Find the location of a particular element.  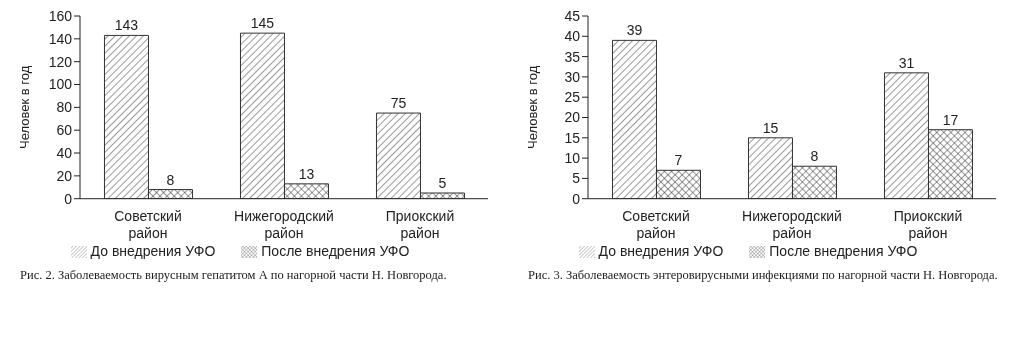

y-tick-label: 45 is located at coordinates (572, 15).